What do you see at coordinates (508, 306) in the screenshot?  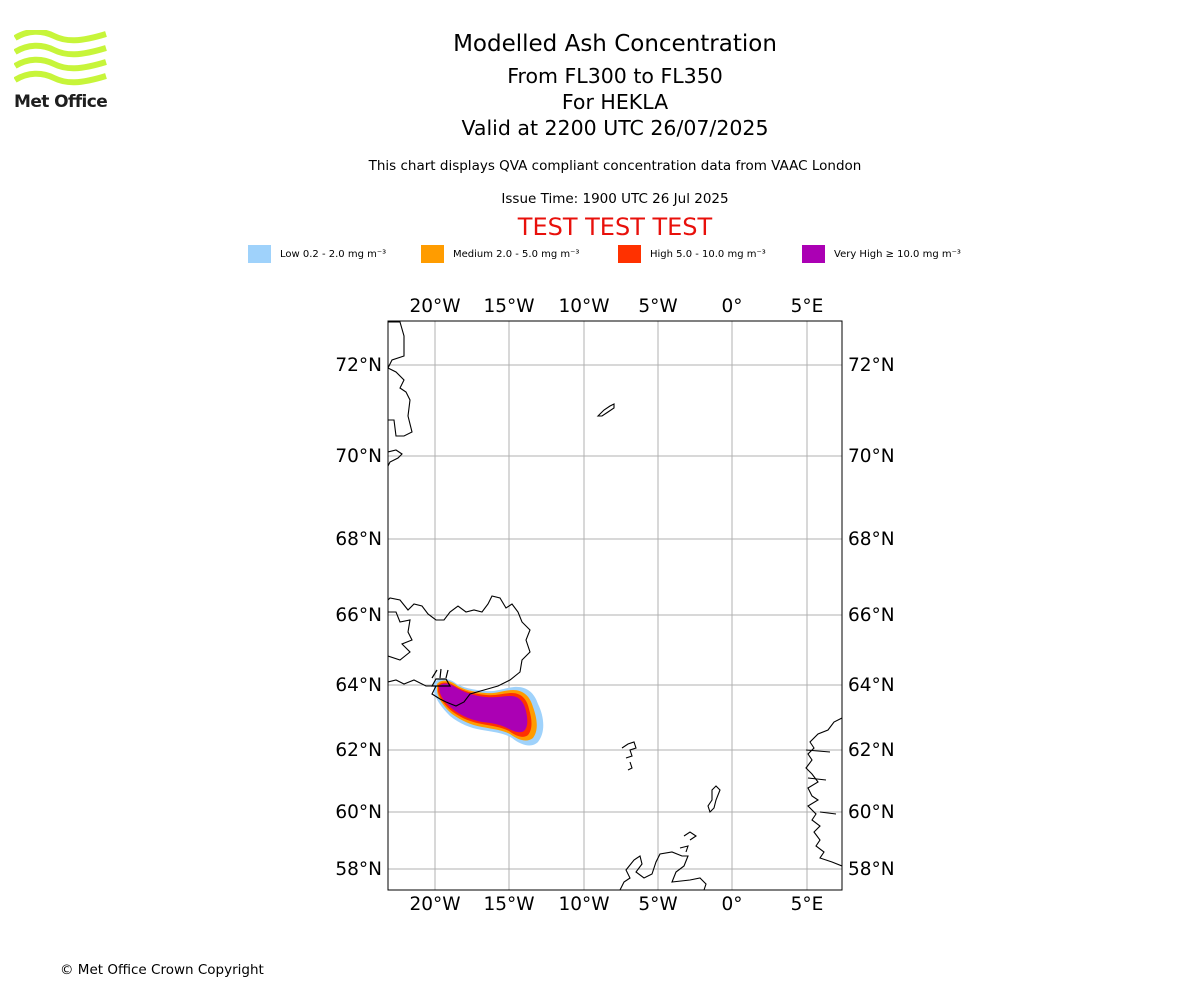 I see `lon-label-top-15w: 15°W` at bounding box center [508, 306].